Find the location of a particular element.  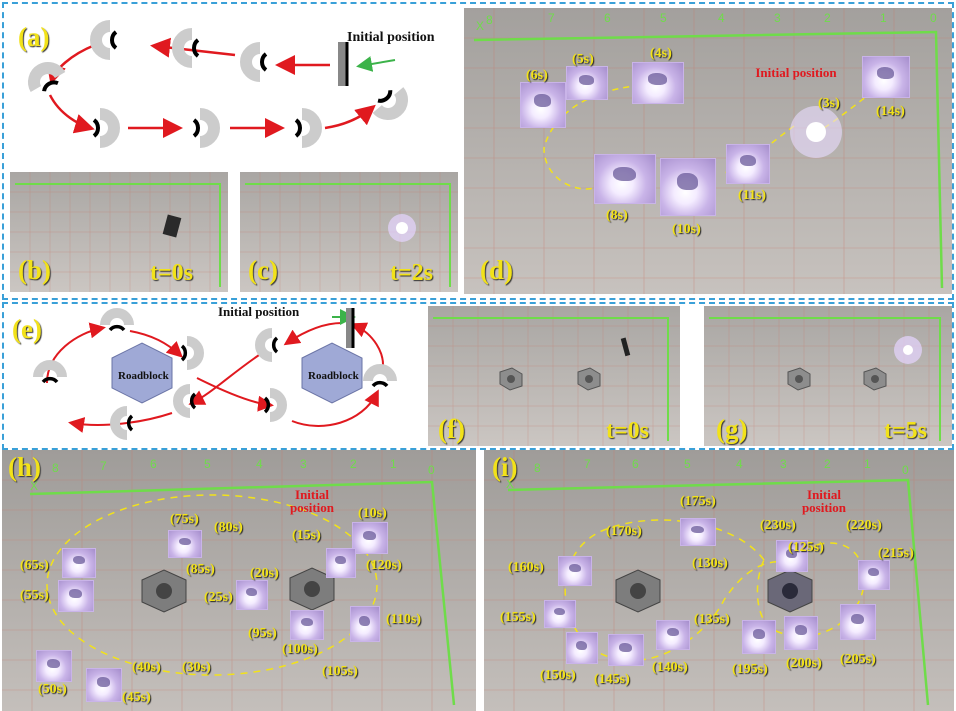

panel-h-frame-45s is located at coordinates (104, 685).